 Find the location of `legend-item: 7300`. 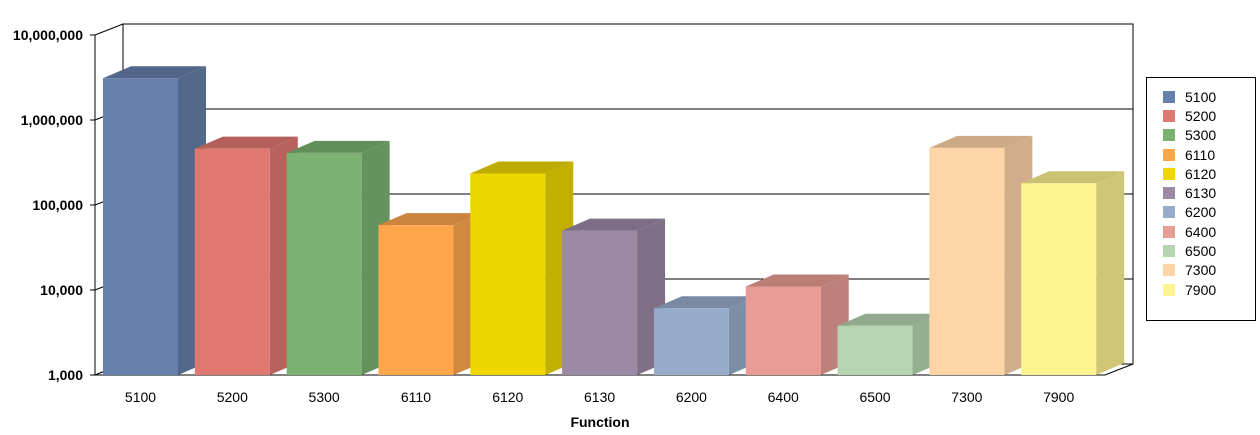

legend-item: 7300 is located at coordinates (1209, 270).